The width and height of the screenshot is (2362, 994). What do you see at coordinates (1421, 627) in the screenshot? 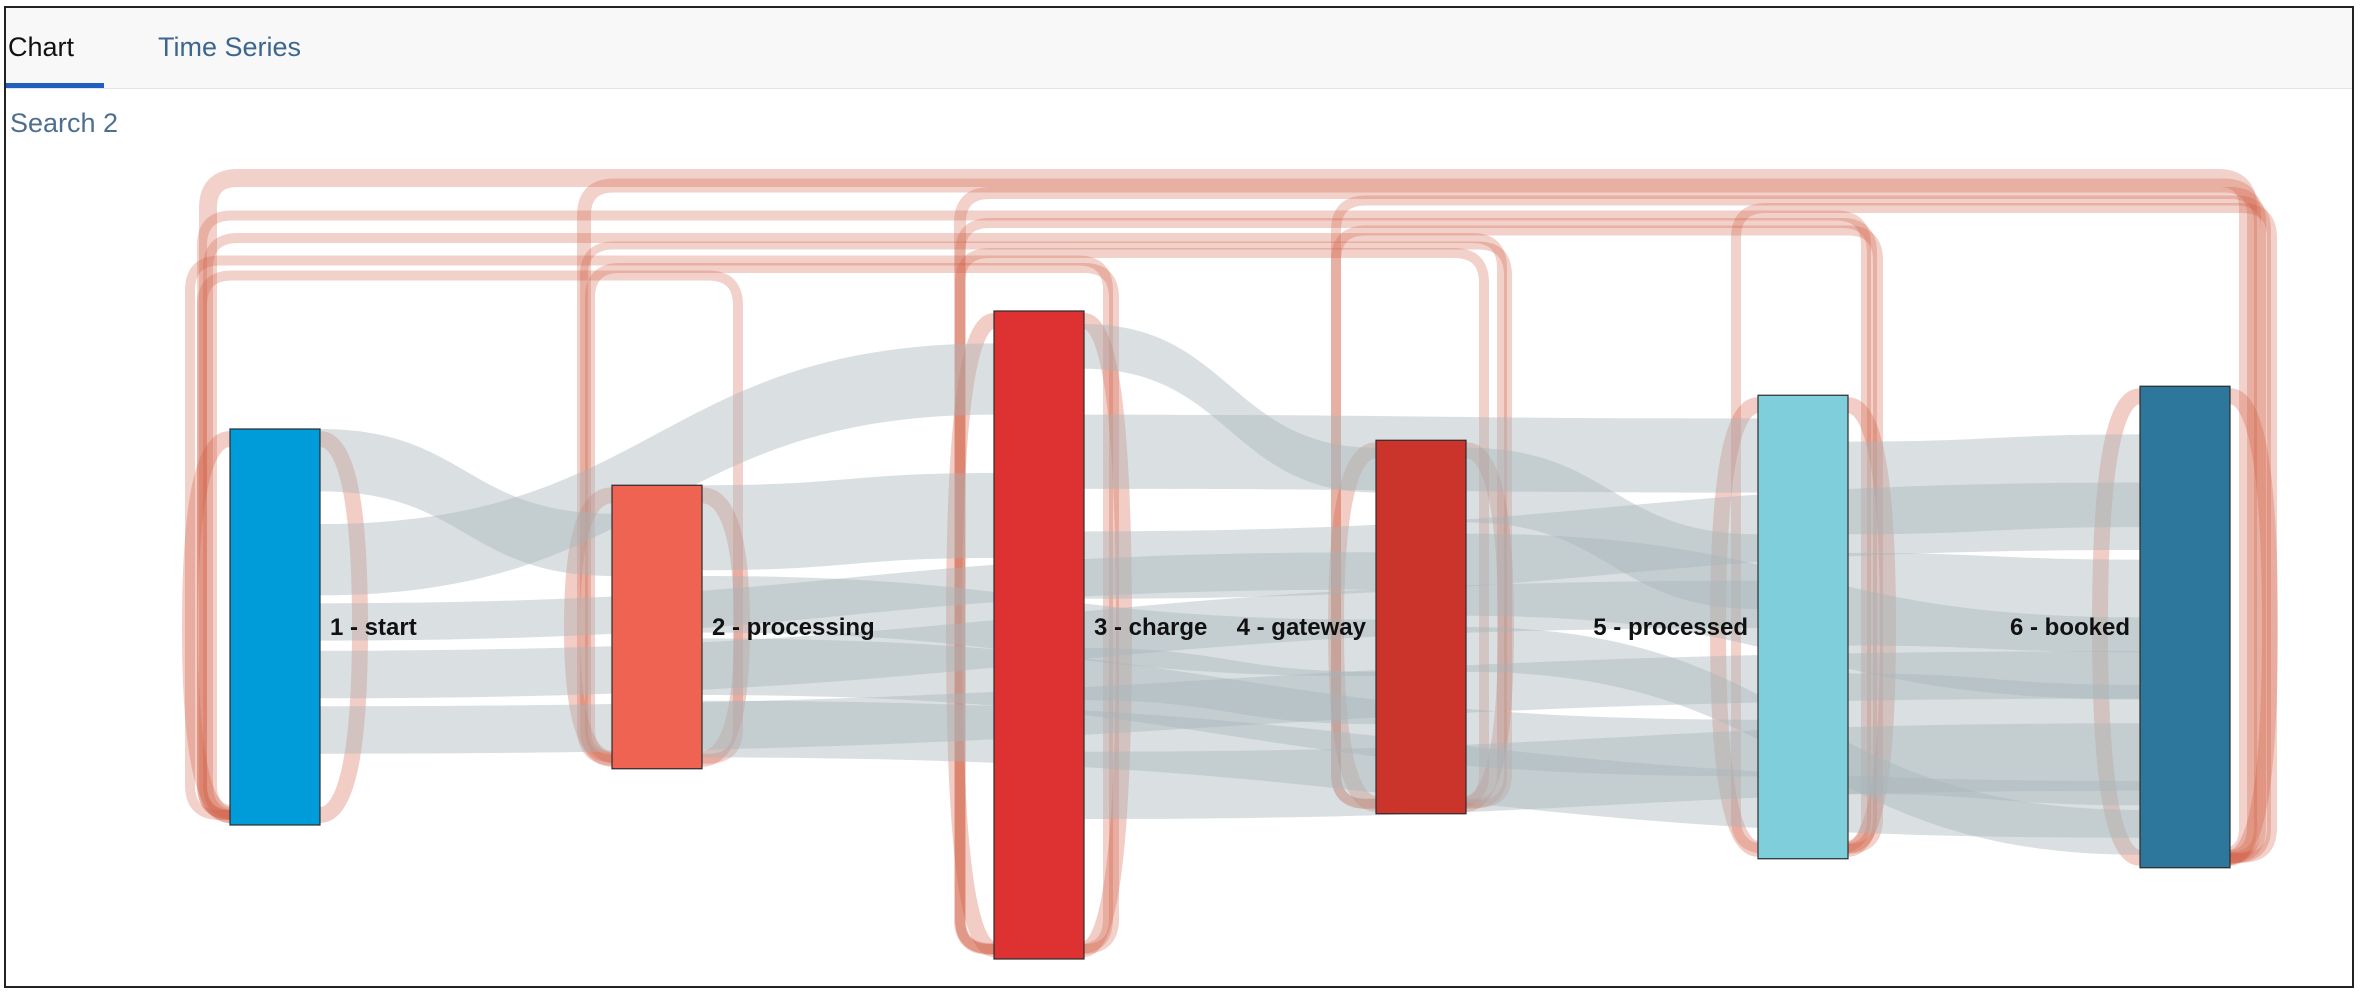
I see `node-4-gateway` at bounding box center [1421, 627].